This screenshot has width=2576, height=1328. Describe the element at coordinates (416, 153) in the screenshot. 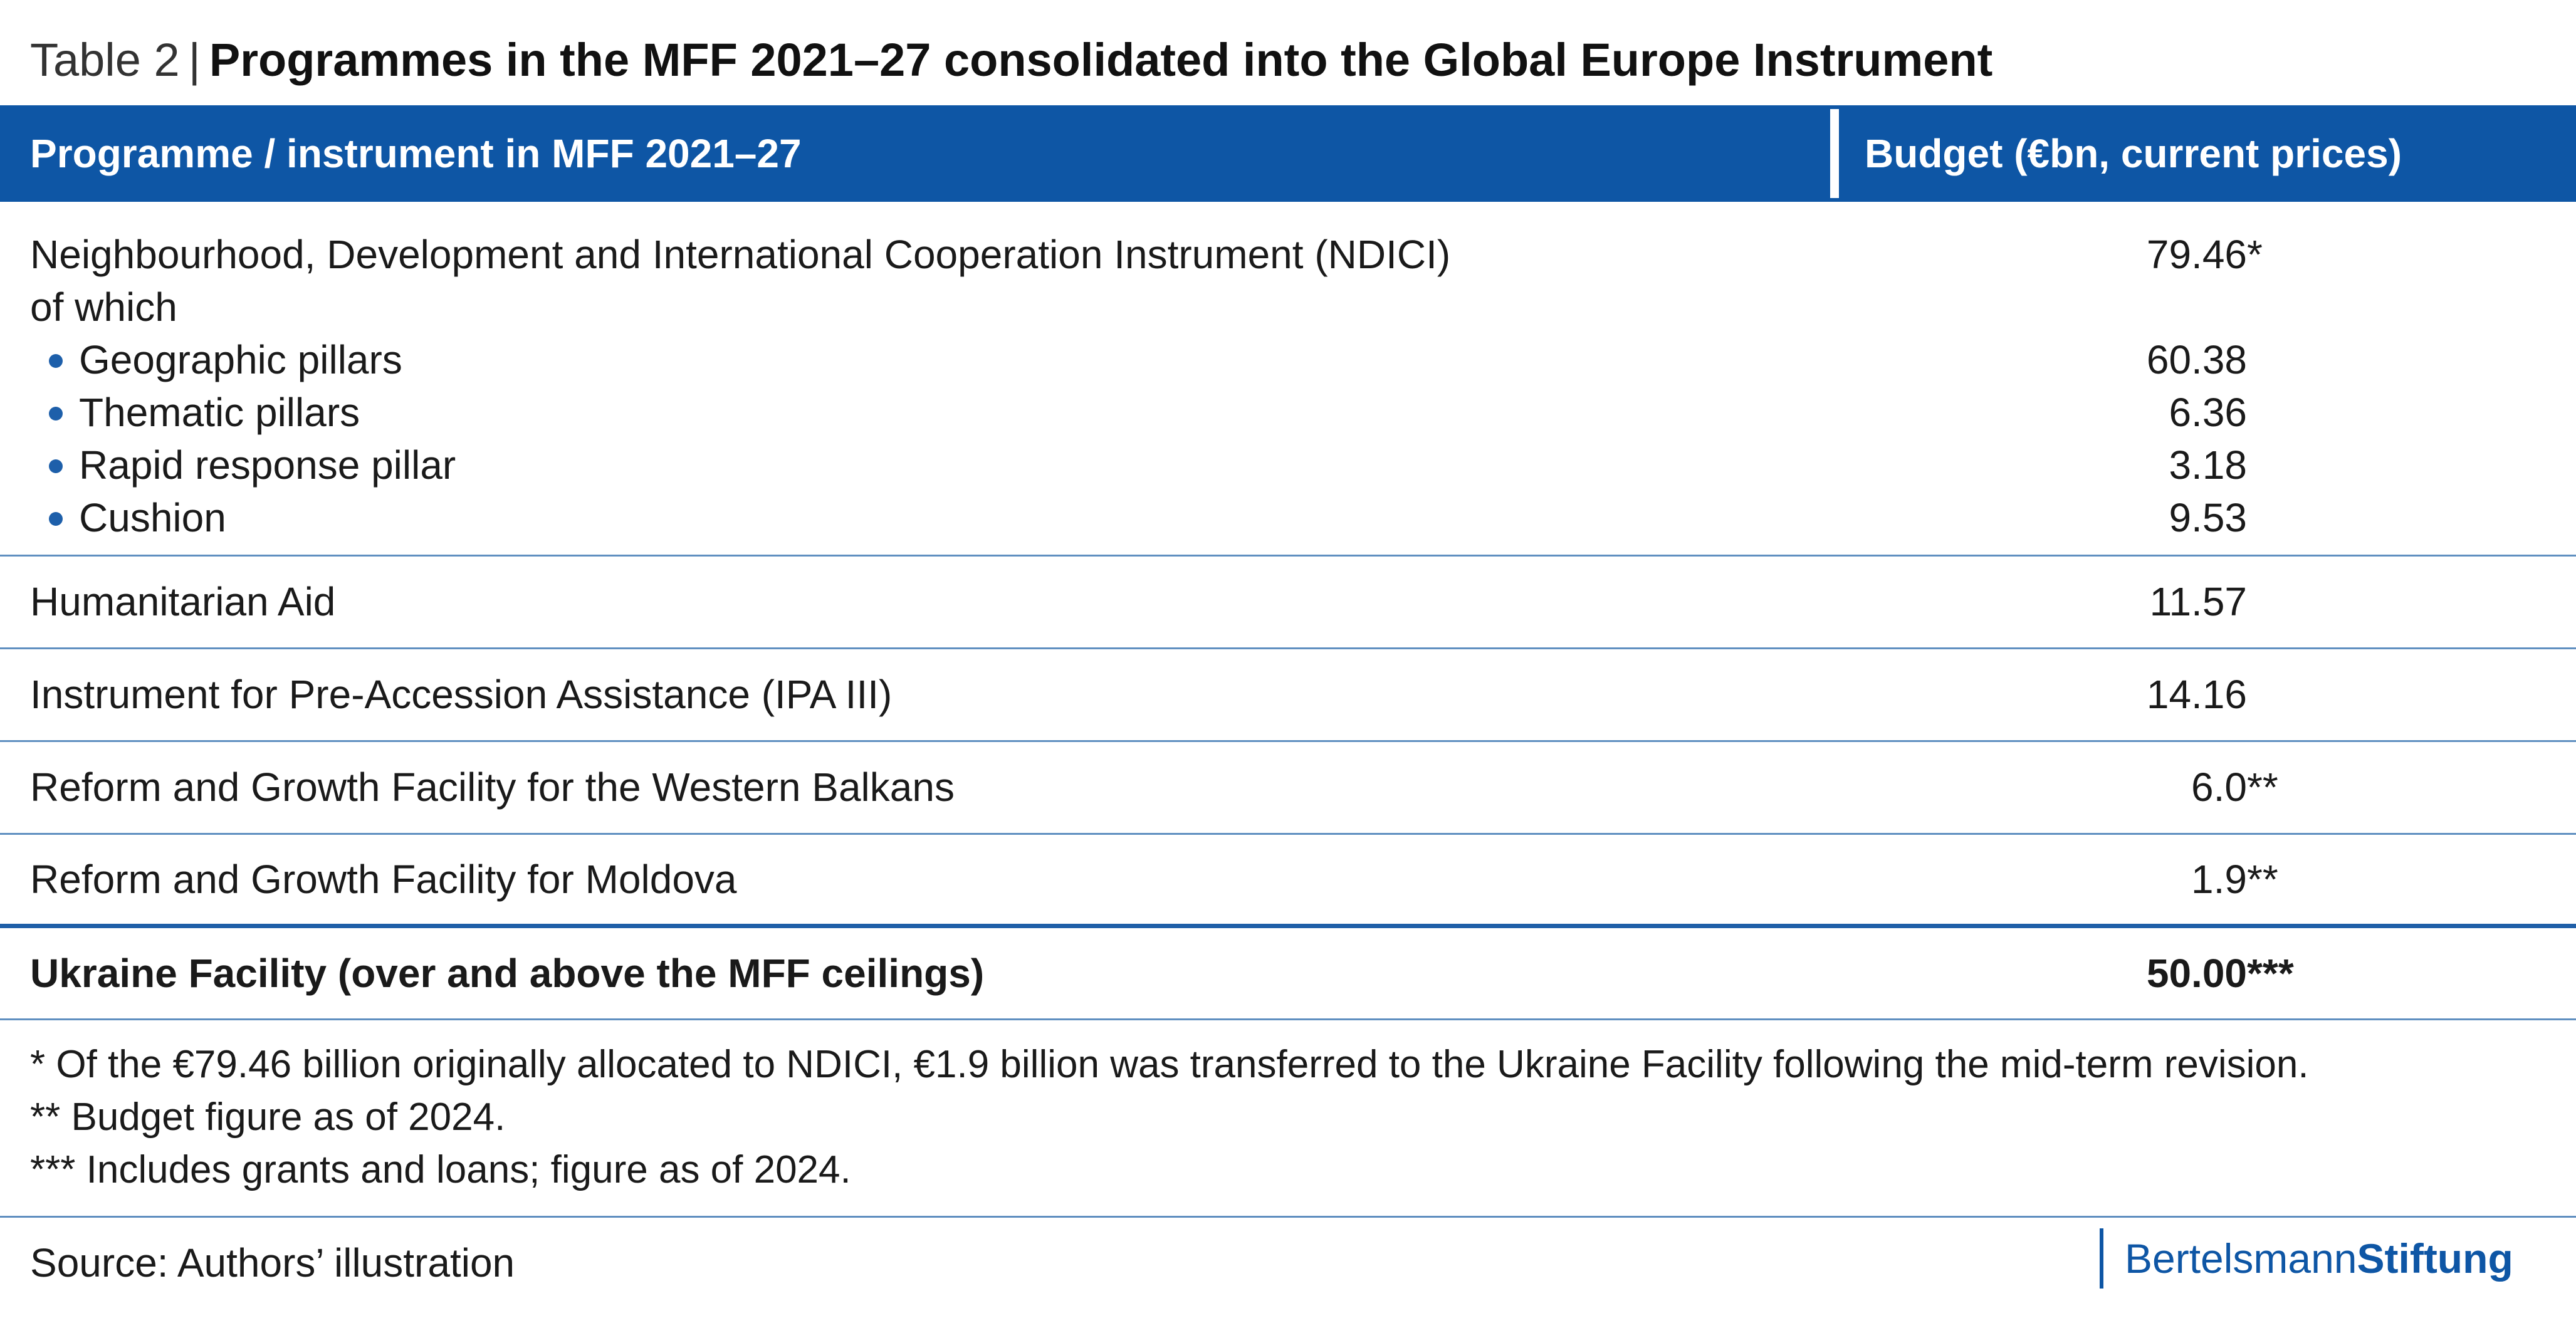

I see `header-programme: Programme / instrument in MFF 2021–27` at that location.